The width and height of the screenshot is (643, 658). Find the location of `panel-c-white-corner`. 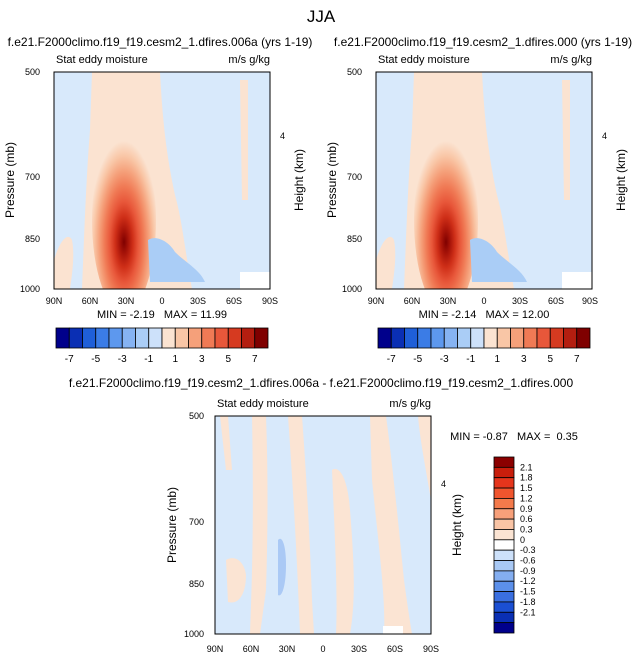

panel-c-white-corner is located at coordinates (393, 630).